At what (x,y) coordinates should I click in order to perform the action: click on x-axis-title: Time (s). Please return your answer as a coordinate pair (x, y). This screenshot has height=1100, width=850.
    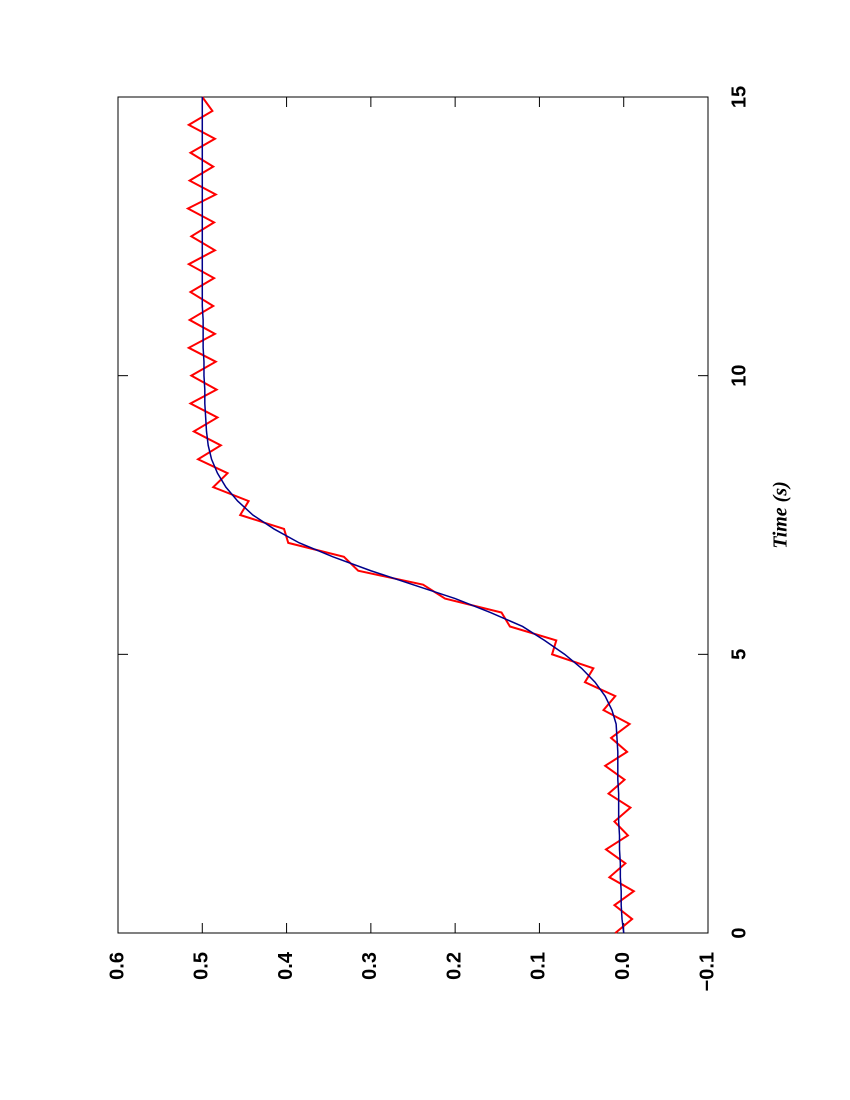
    Looking at the image, I should click on (781, 515).